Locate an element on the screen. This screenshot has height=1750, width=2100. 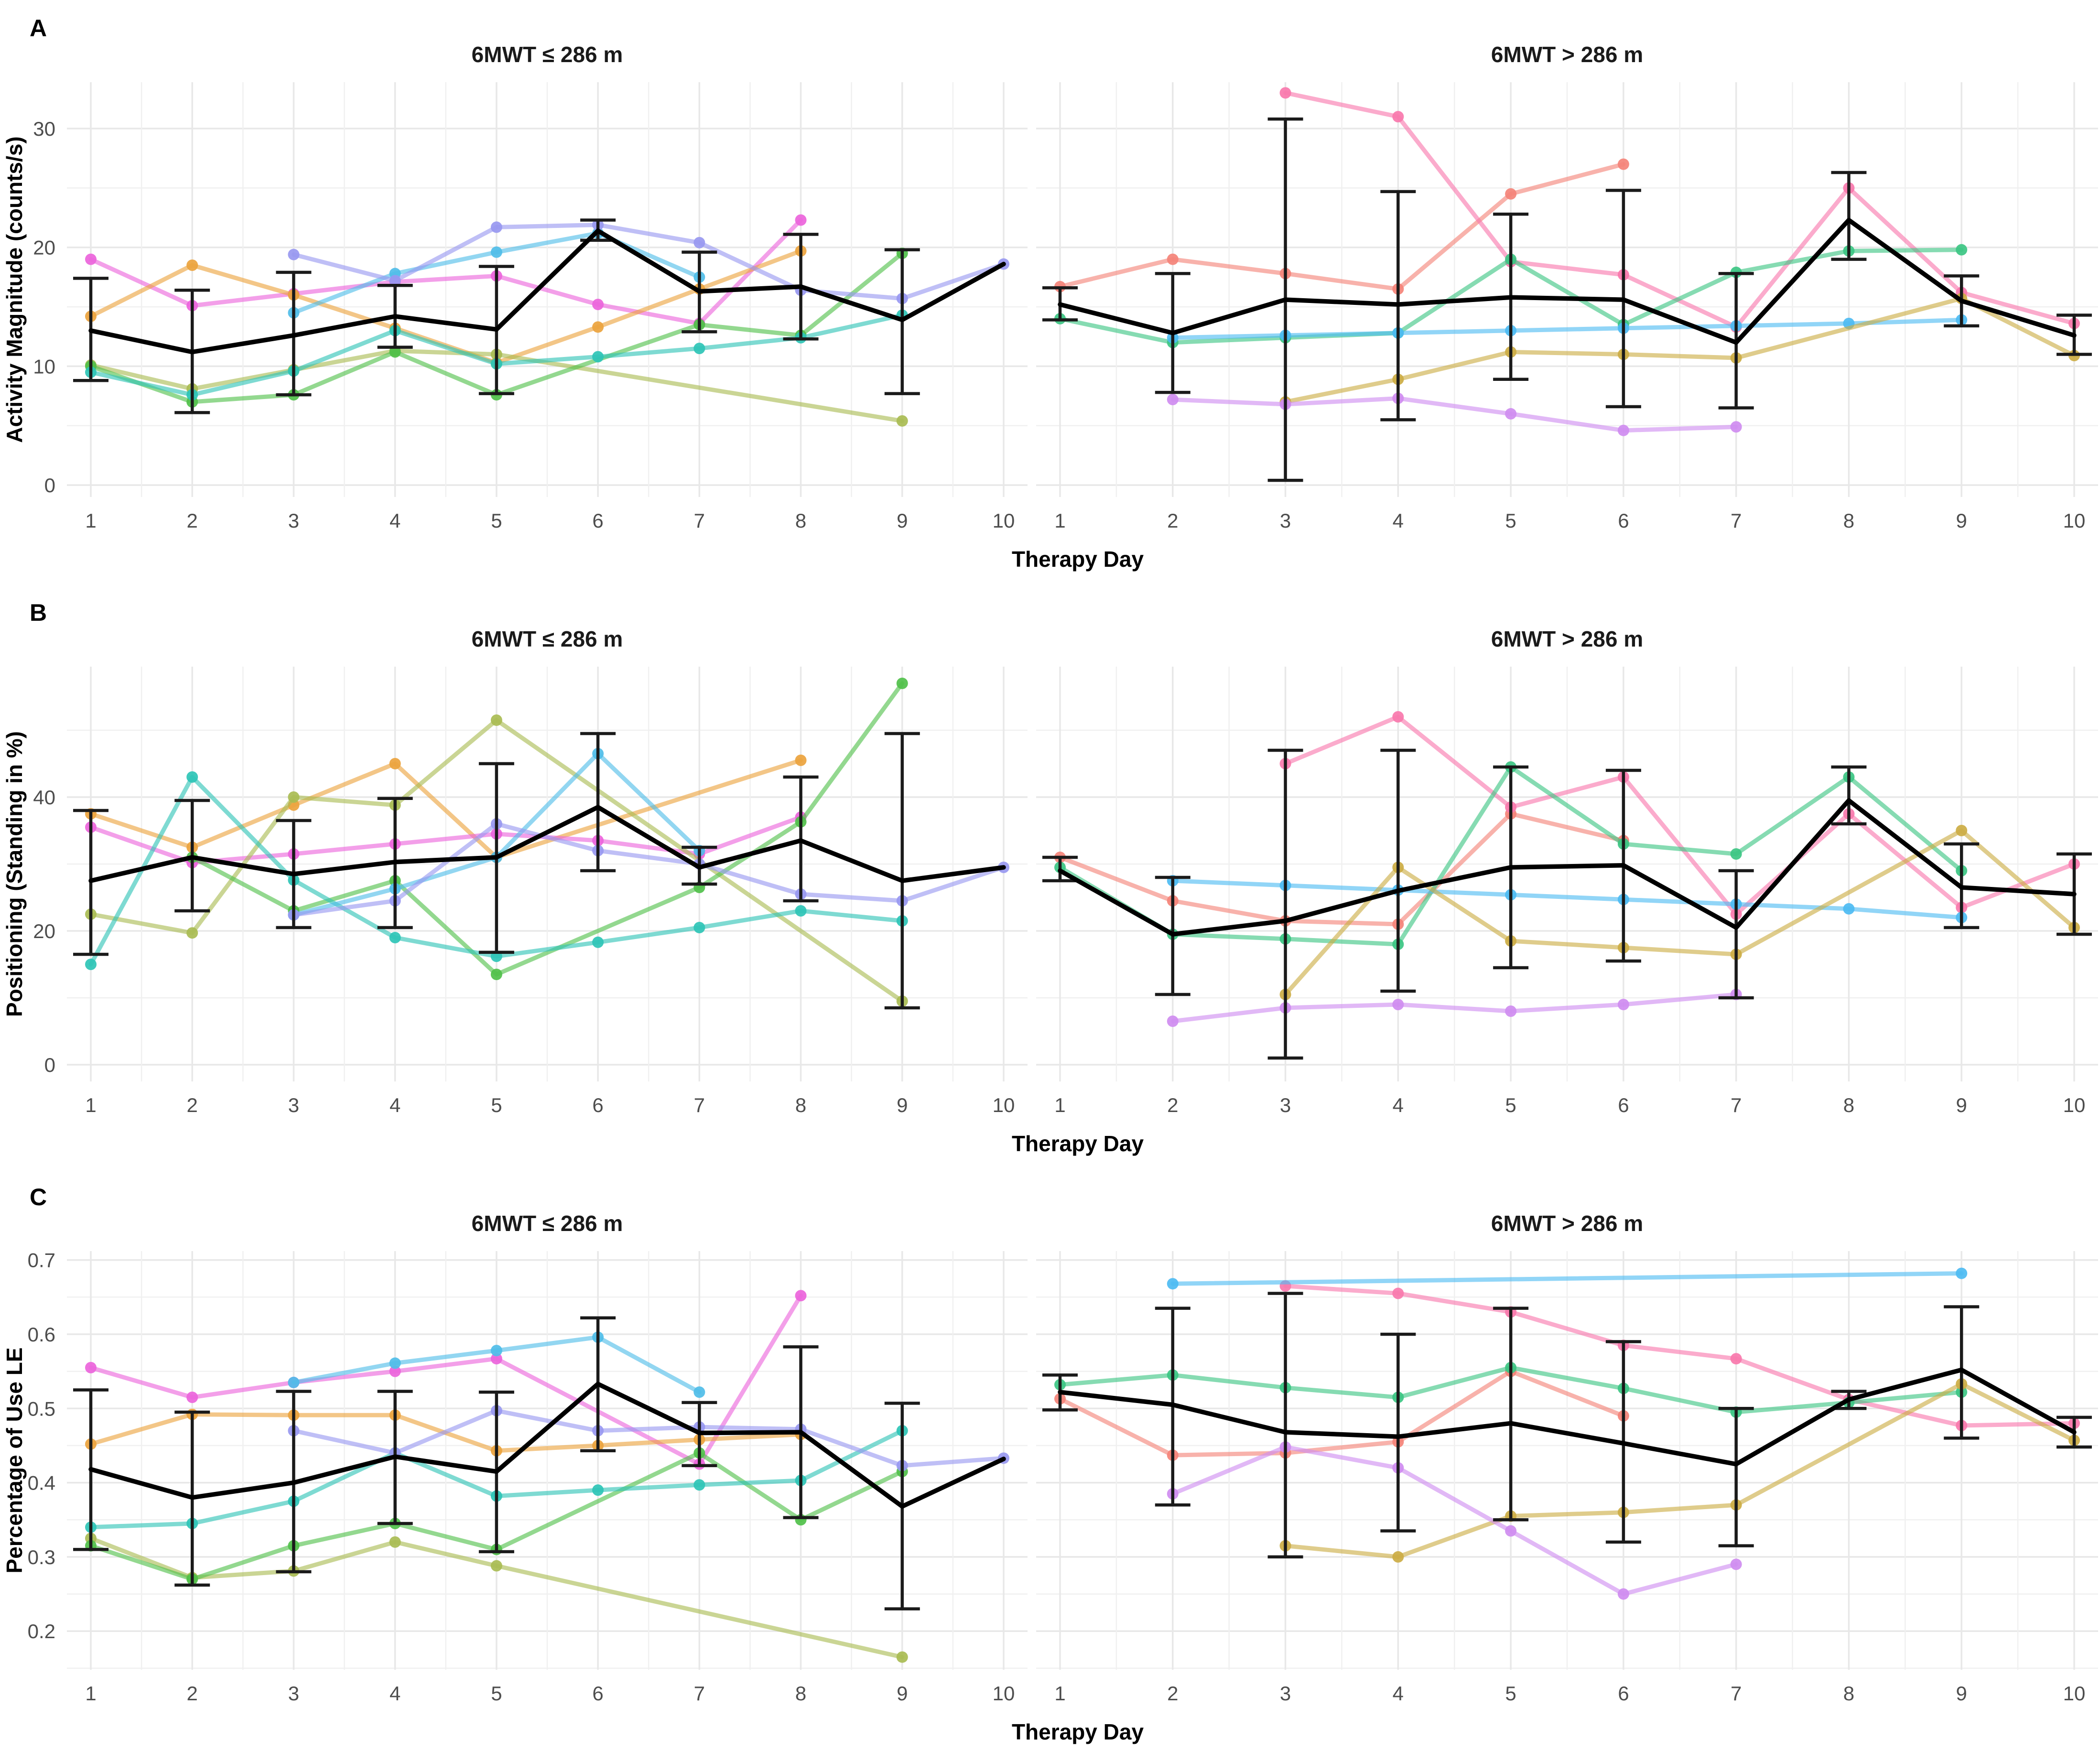
patient-series is located at coordinates (547, 1476).